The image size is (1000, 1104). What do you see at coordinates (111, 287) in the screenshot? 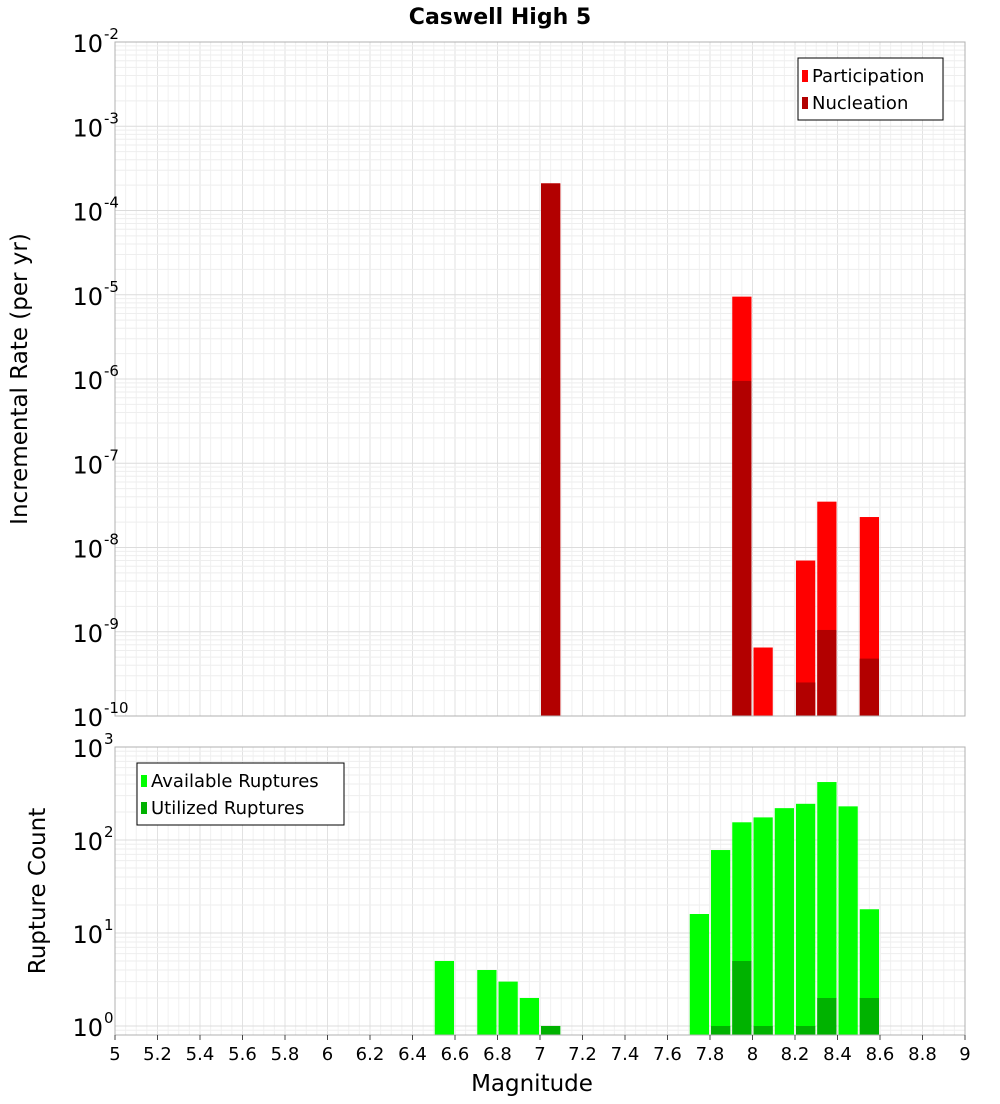
I see `y-tick-exponent: -5` at bounding box center [111, 287].